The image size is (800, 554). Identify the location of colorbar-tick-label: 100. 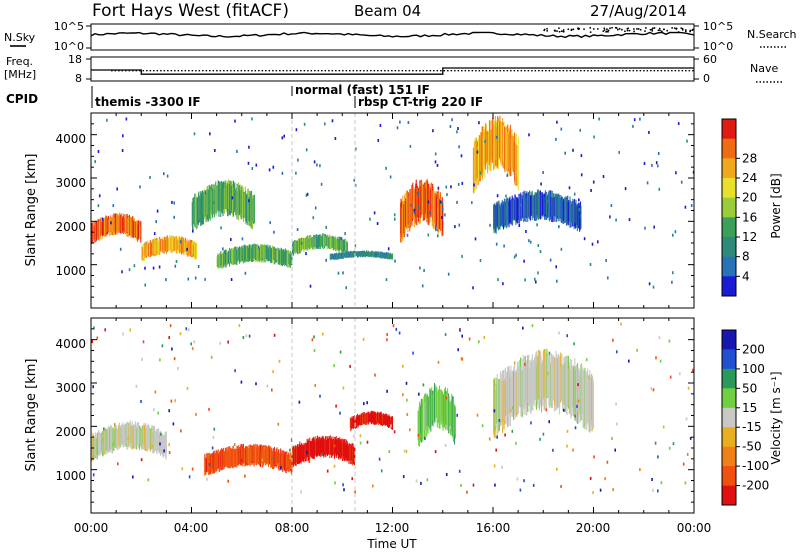
(753, 369).